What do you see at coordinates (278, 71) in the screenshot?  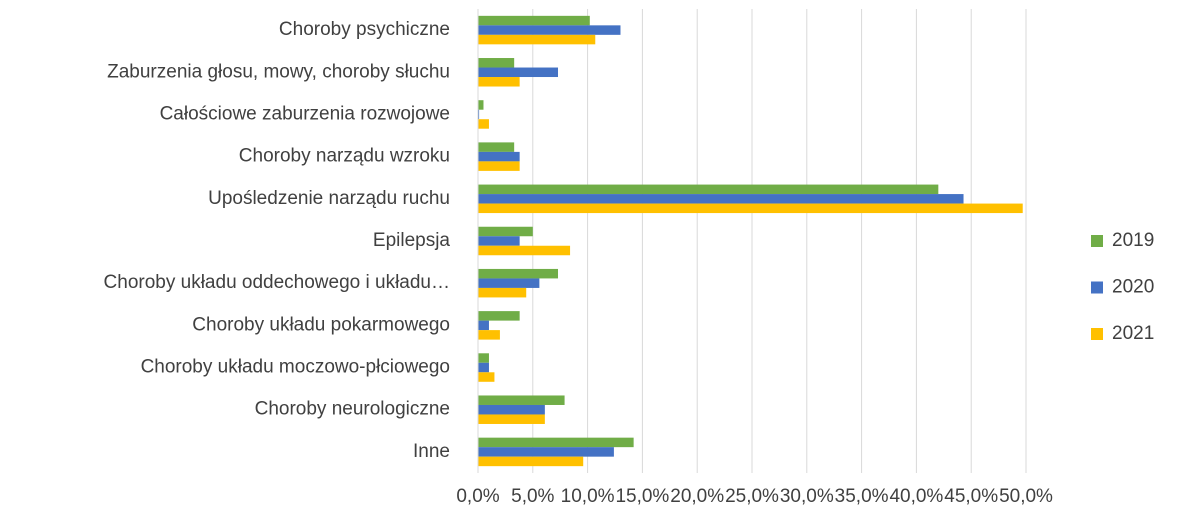 I see `y-tick-label: Zaburzenia głosu, mowy, choroby słuchu` at bounding box center [278, 71].